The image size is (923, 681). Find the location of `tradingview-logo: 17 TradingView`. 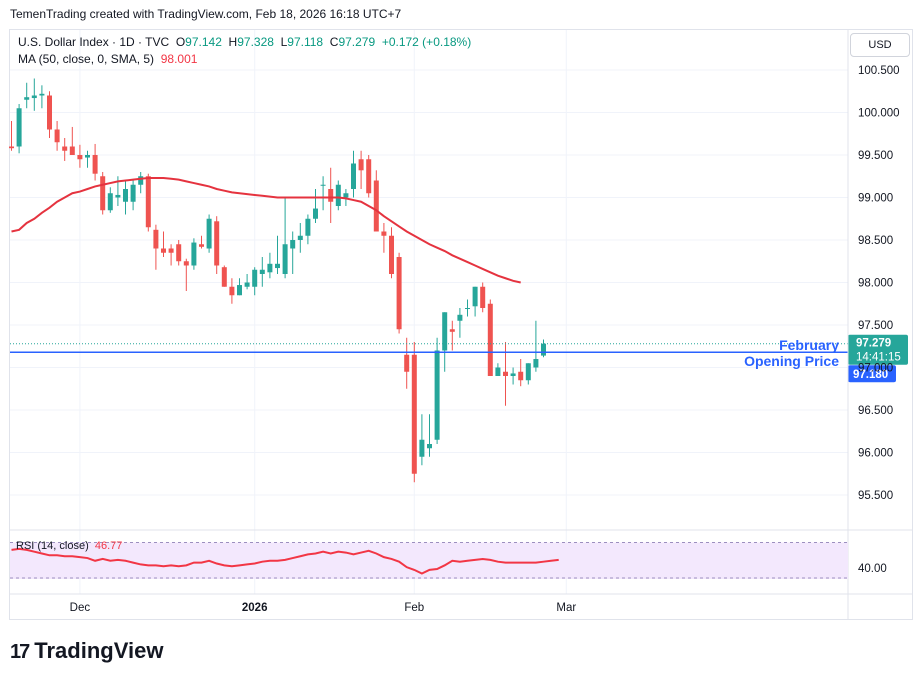

tradingview-logo: 17 TradingView is located at coordinates (86, 651).